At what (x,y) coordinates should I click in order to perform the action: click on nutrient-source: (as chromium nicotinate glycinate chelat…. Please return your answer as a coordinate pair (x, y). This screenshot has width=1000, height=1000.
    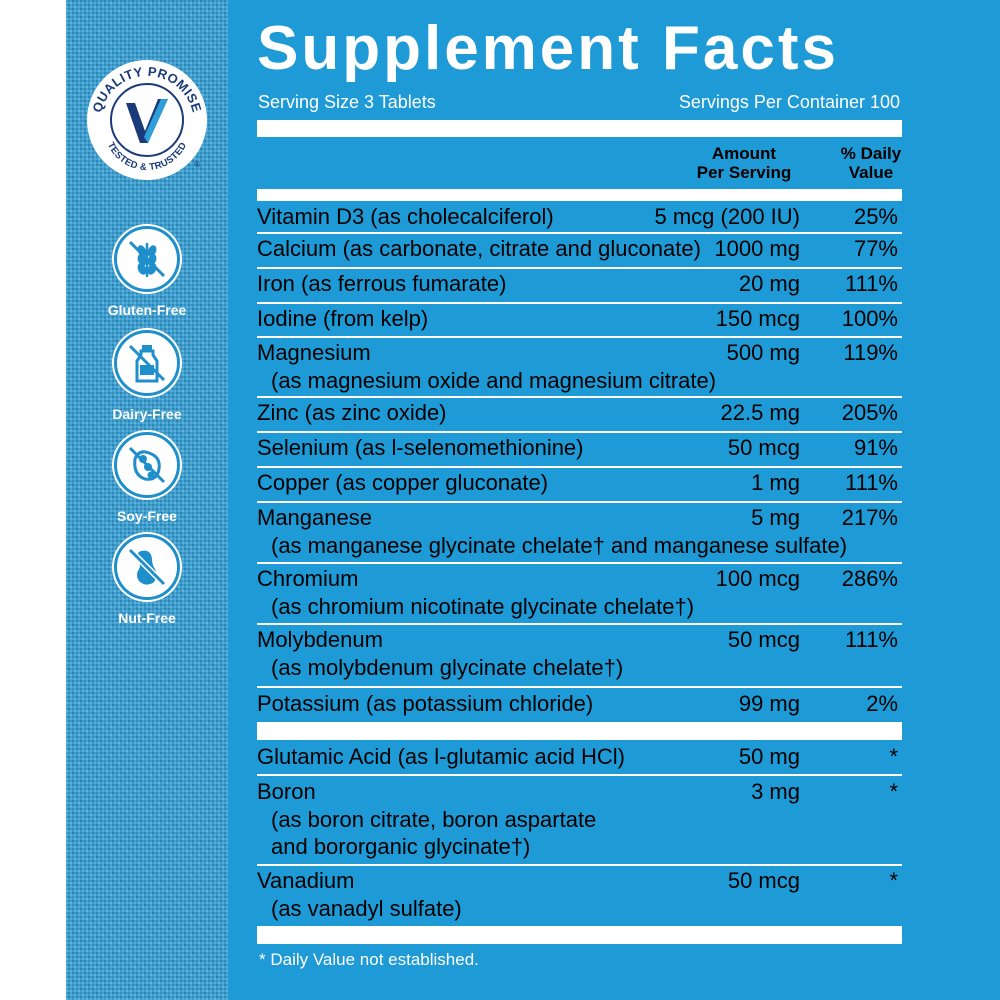
    Looking at the image, I should click on (483, 606).